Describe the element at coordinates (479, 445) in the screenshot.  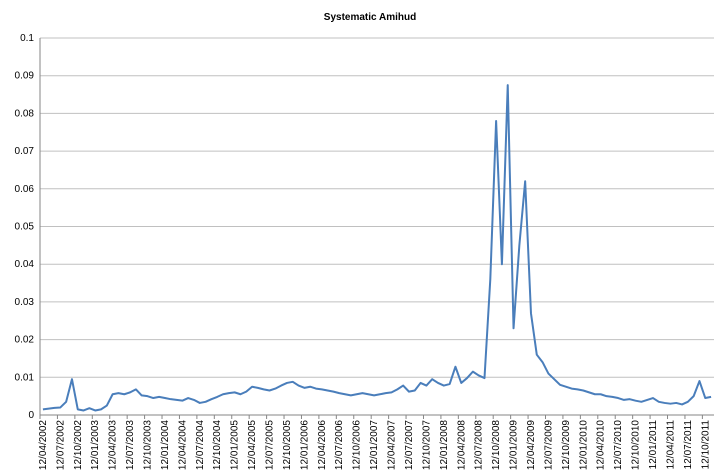
I see `x-tick-label: 12/07/2008` at that location.